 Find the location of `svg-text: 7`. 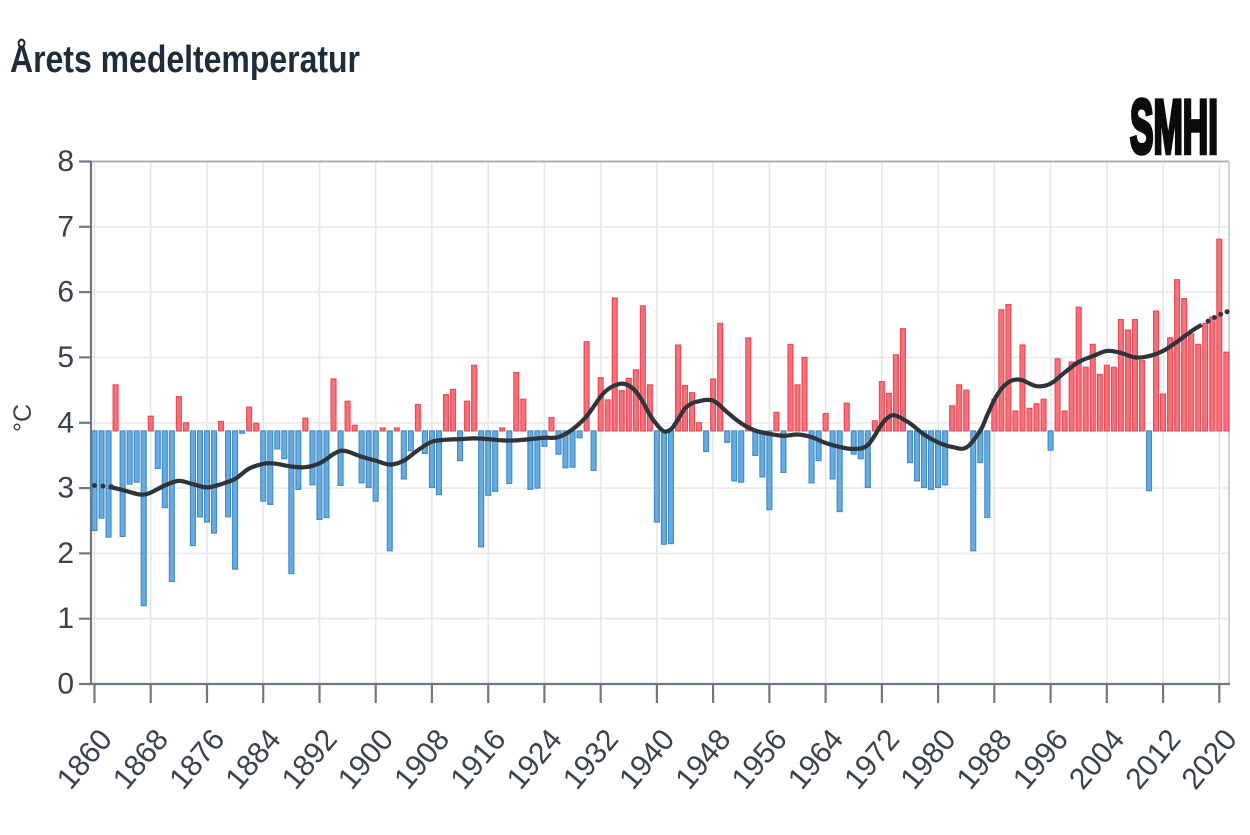

svg-text: 7 is located at coordinates (65, 226).